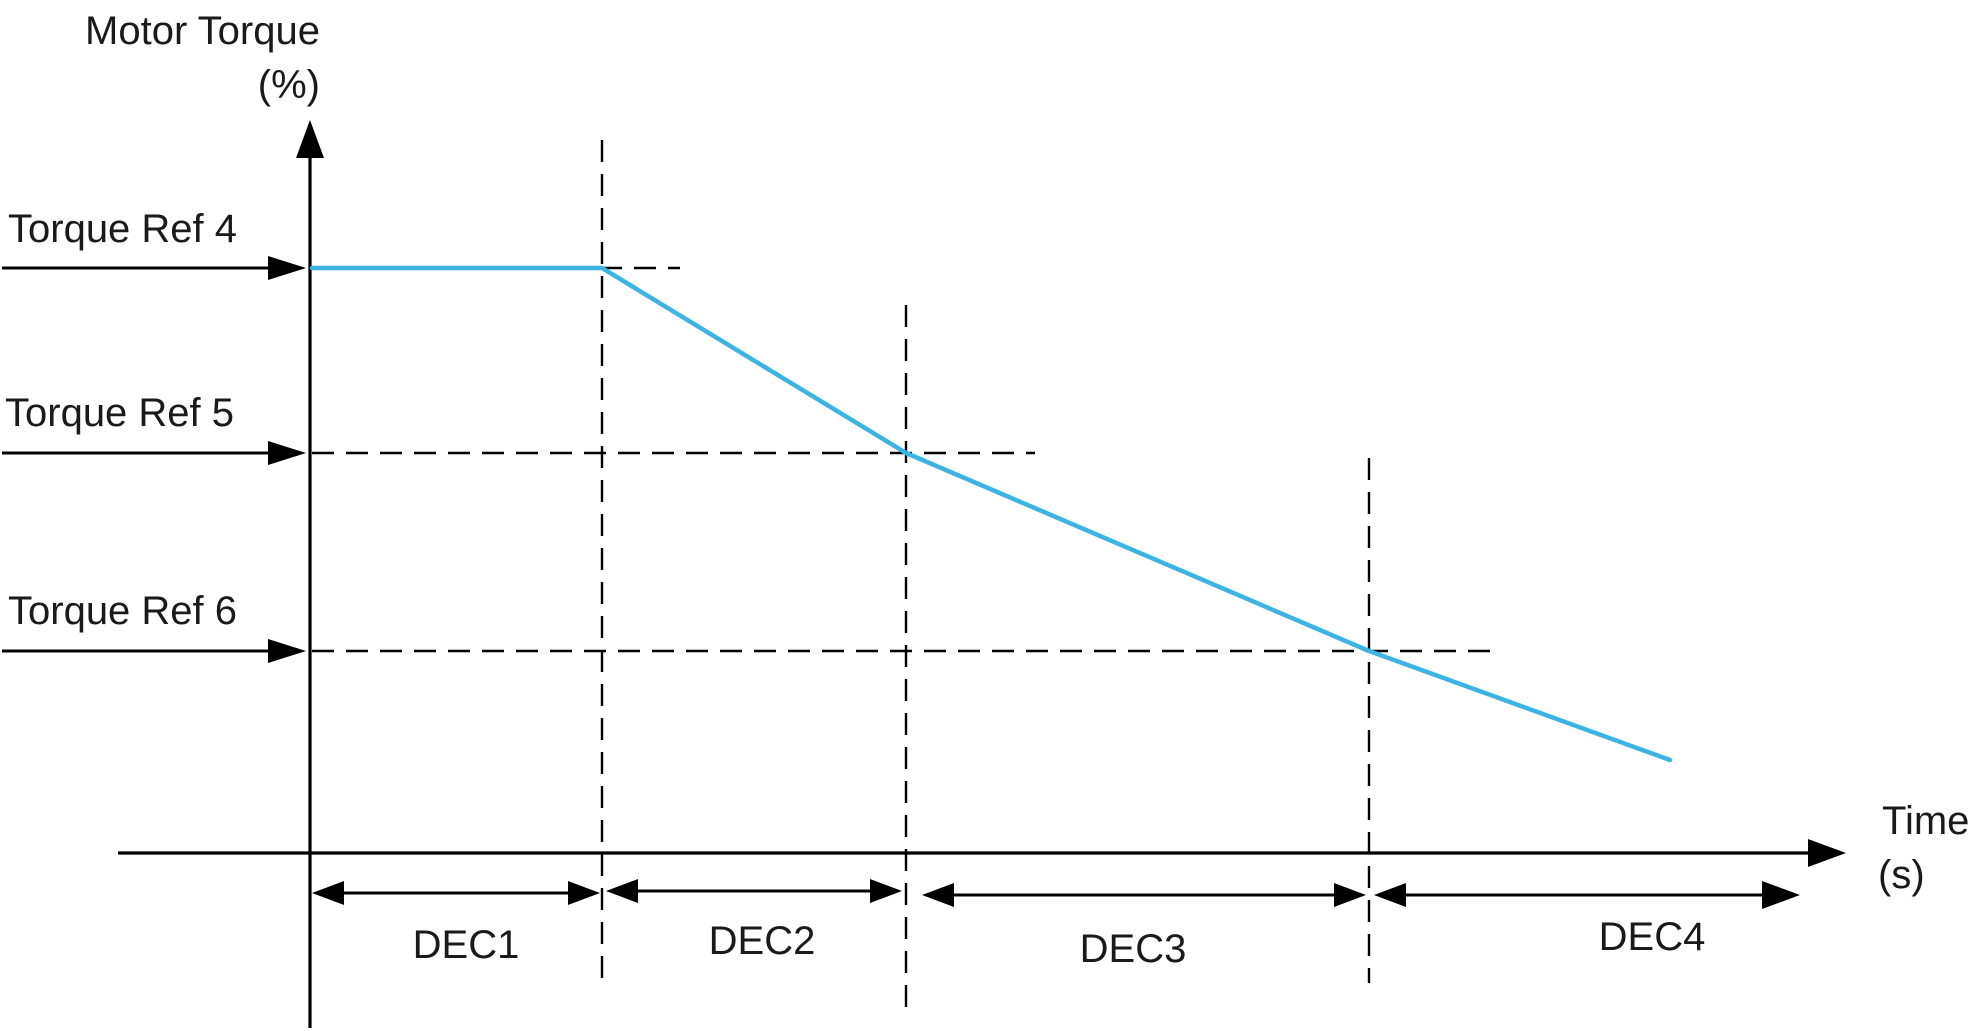 The image size is (1978, 1031). Describe the element at coordinates (982, 853) in the screenshot. I see `x-axis` at that location.